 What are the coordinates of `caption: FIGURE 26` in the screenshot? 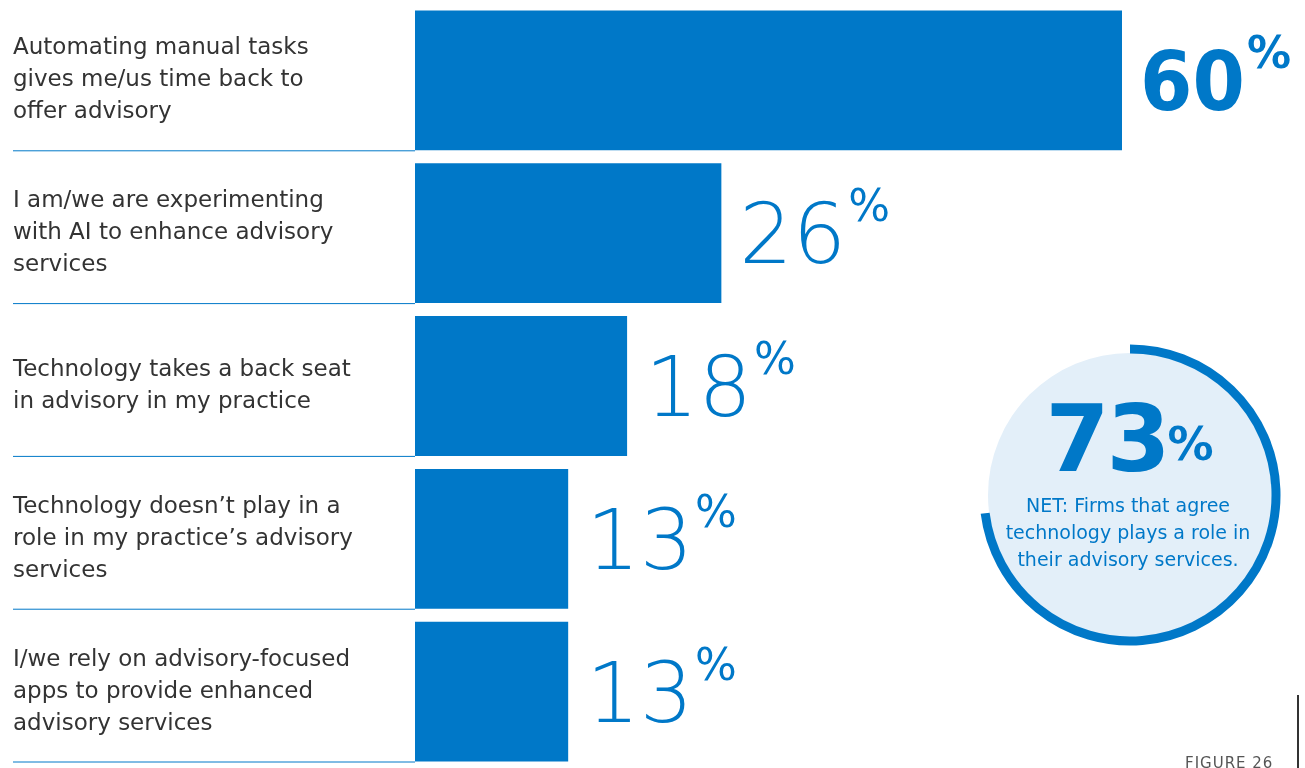 It's located at (1229, 761).